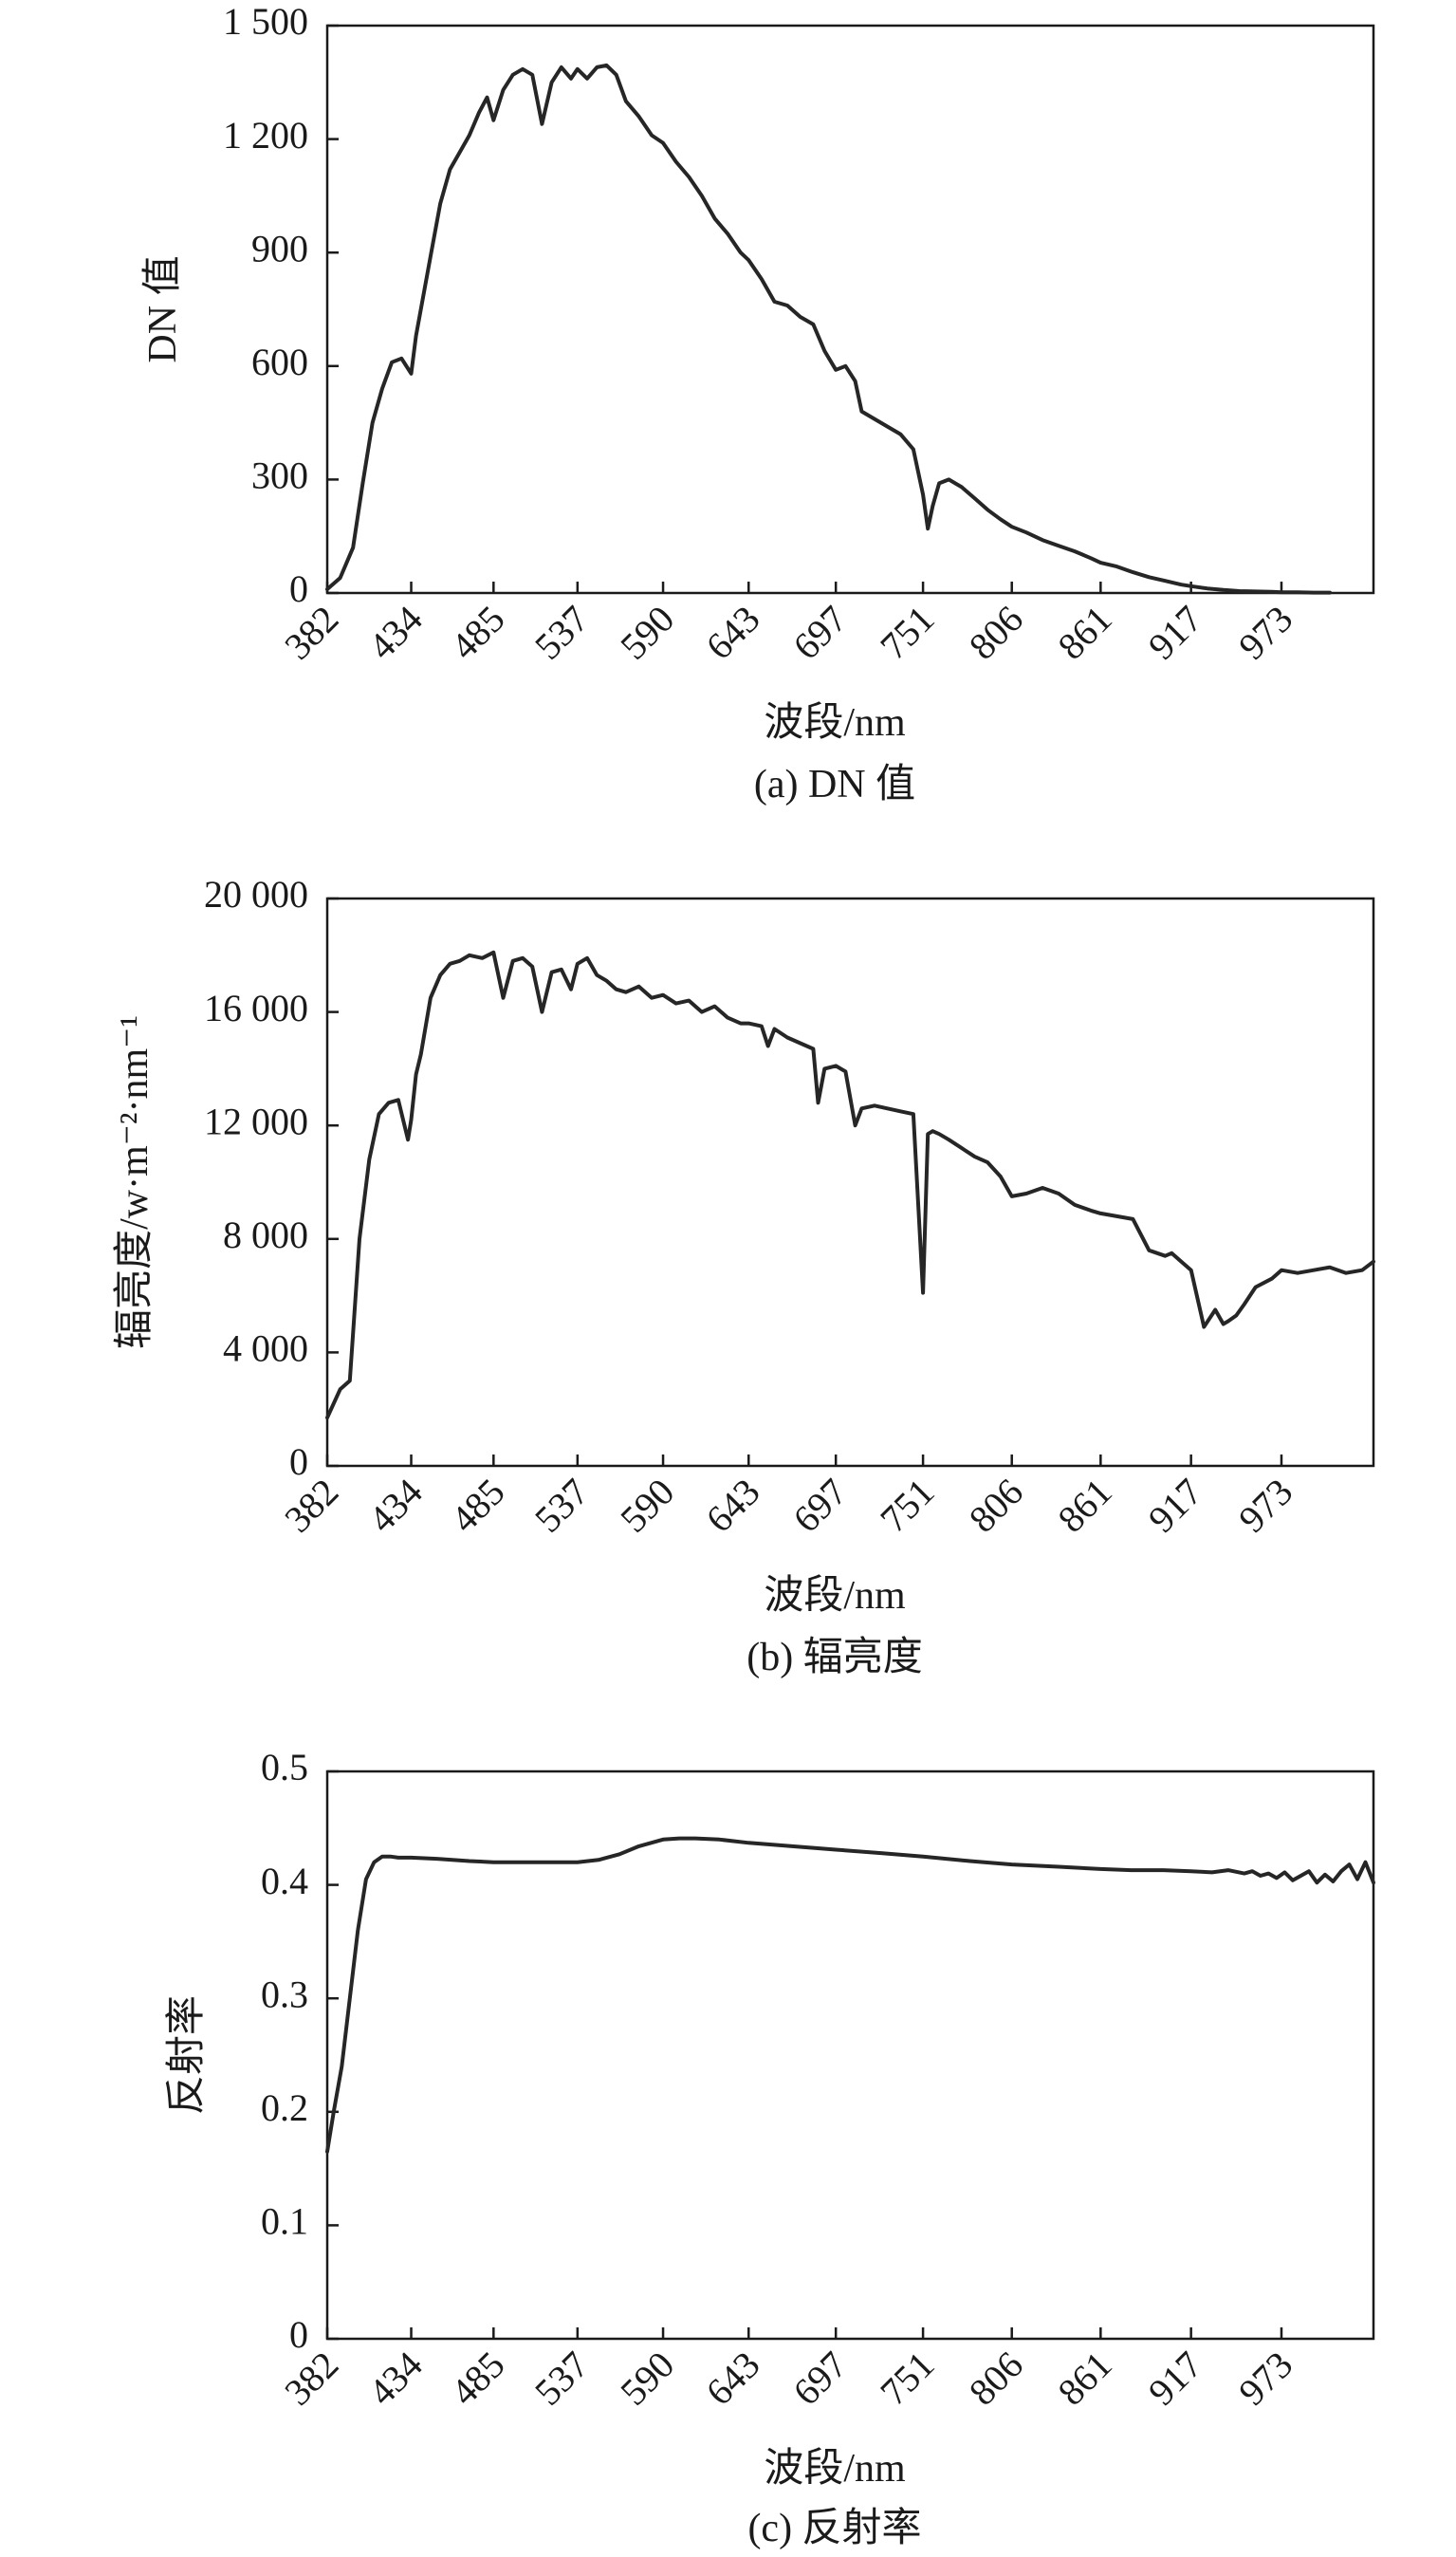 The image size is (1456, 2557). What do you see at coordinates (834, 2528) in the screenshot?
I see `chart-caption: (c) 反射率` at bounding box center [834, 2528].